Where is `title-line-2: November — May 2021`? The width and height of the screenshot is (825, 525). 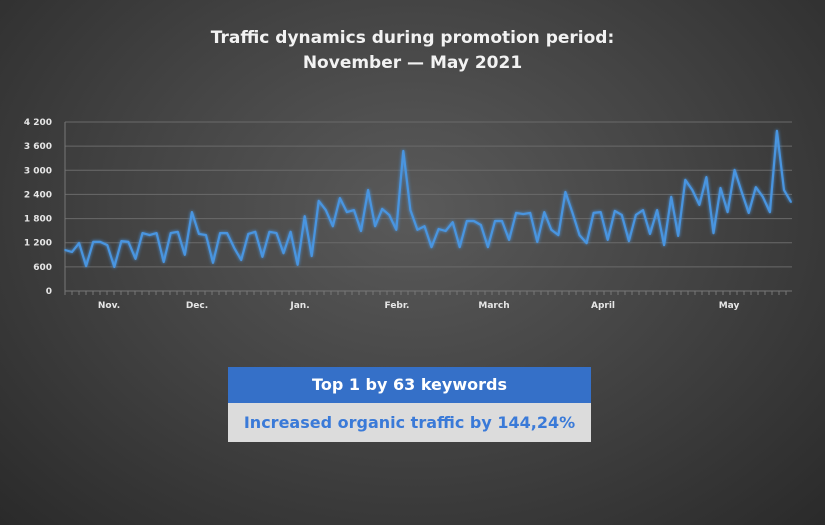 title-line-2: November — May 2021 is located at coordinates (412, 63).